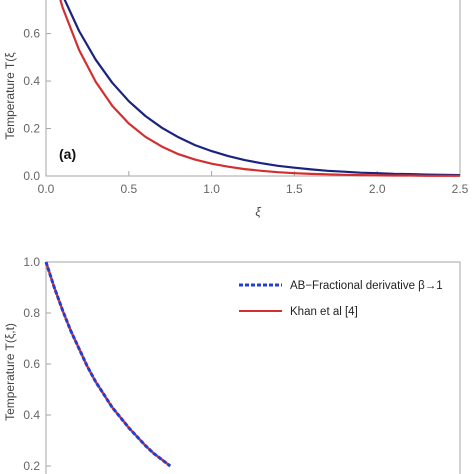 The height and width of the screenshot is (474, 474). I want to click on panel-a-x-axis-title: ξ, so click(258, 212).